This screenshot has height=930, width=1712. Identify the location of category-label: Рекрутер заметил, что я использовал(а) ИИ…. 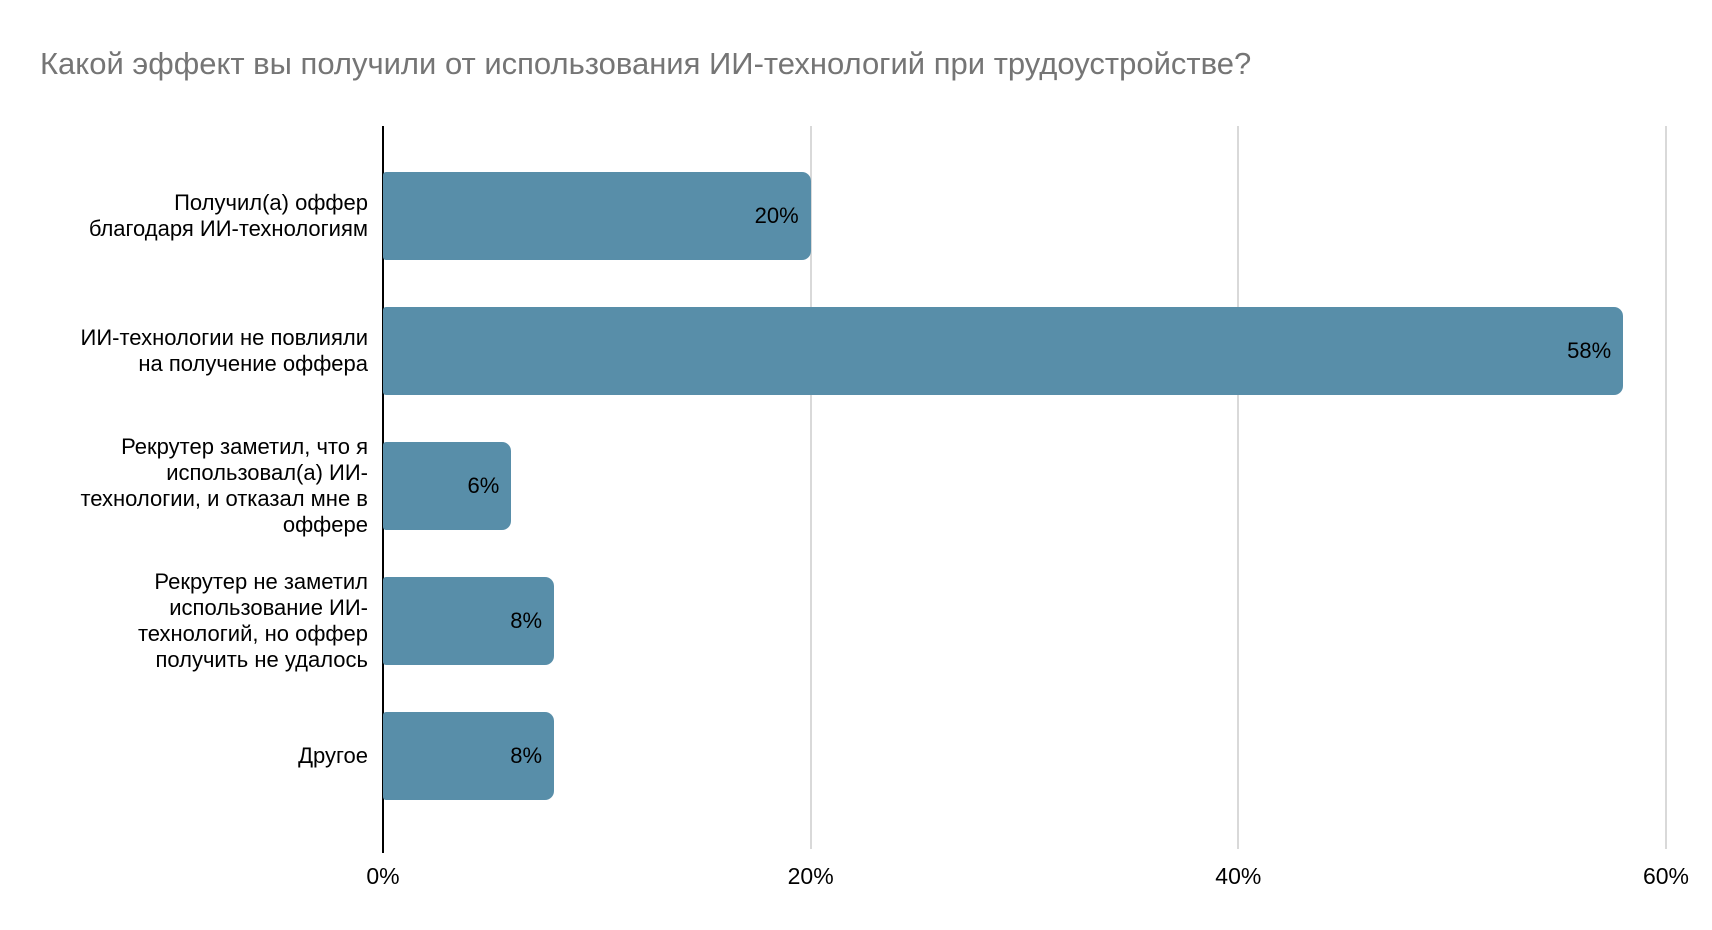
(204, 486).